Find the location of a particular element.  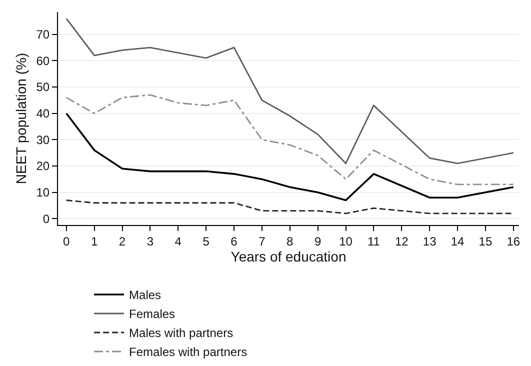

x-tick-label: 4 is located at coordinates (178, 241).